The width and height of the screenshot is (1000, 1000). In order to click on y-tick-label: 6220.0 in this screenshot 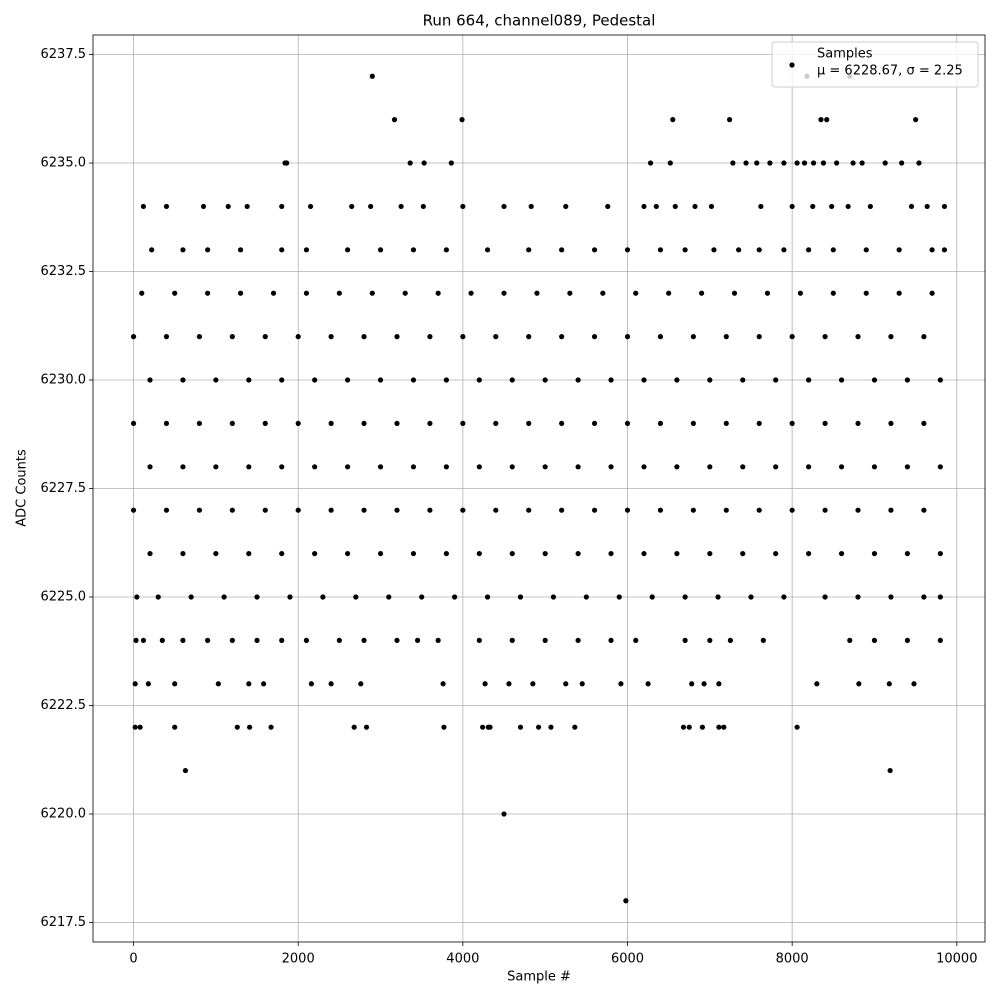, I will do `click(64, 813)`.